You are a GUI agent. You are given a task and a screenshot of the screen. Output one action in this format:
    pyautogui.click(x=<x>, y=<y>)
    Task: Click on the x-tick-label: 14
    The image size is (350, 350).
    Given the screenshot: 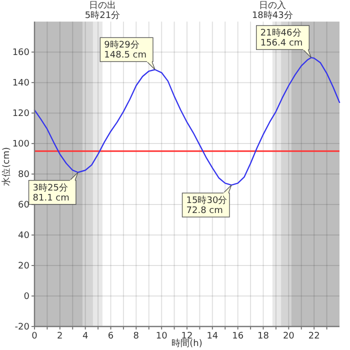 What is the action you would take?
    pyautogui.click(x=212, y=337)
    